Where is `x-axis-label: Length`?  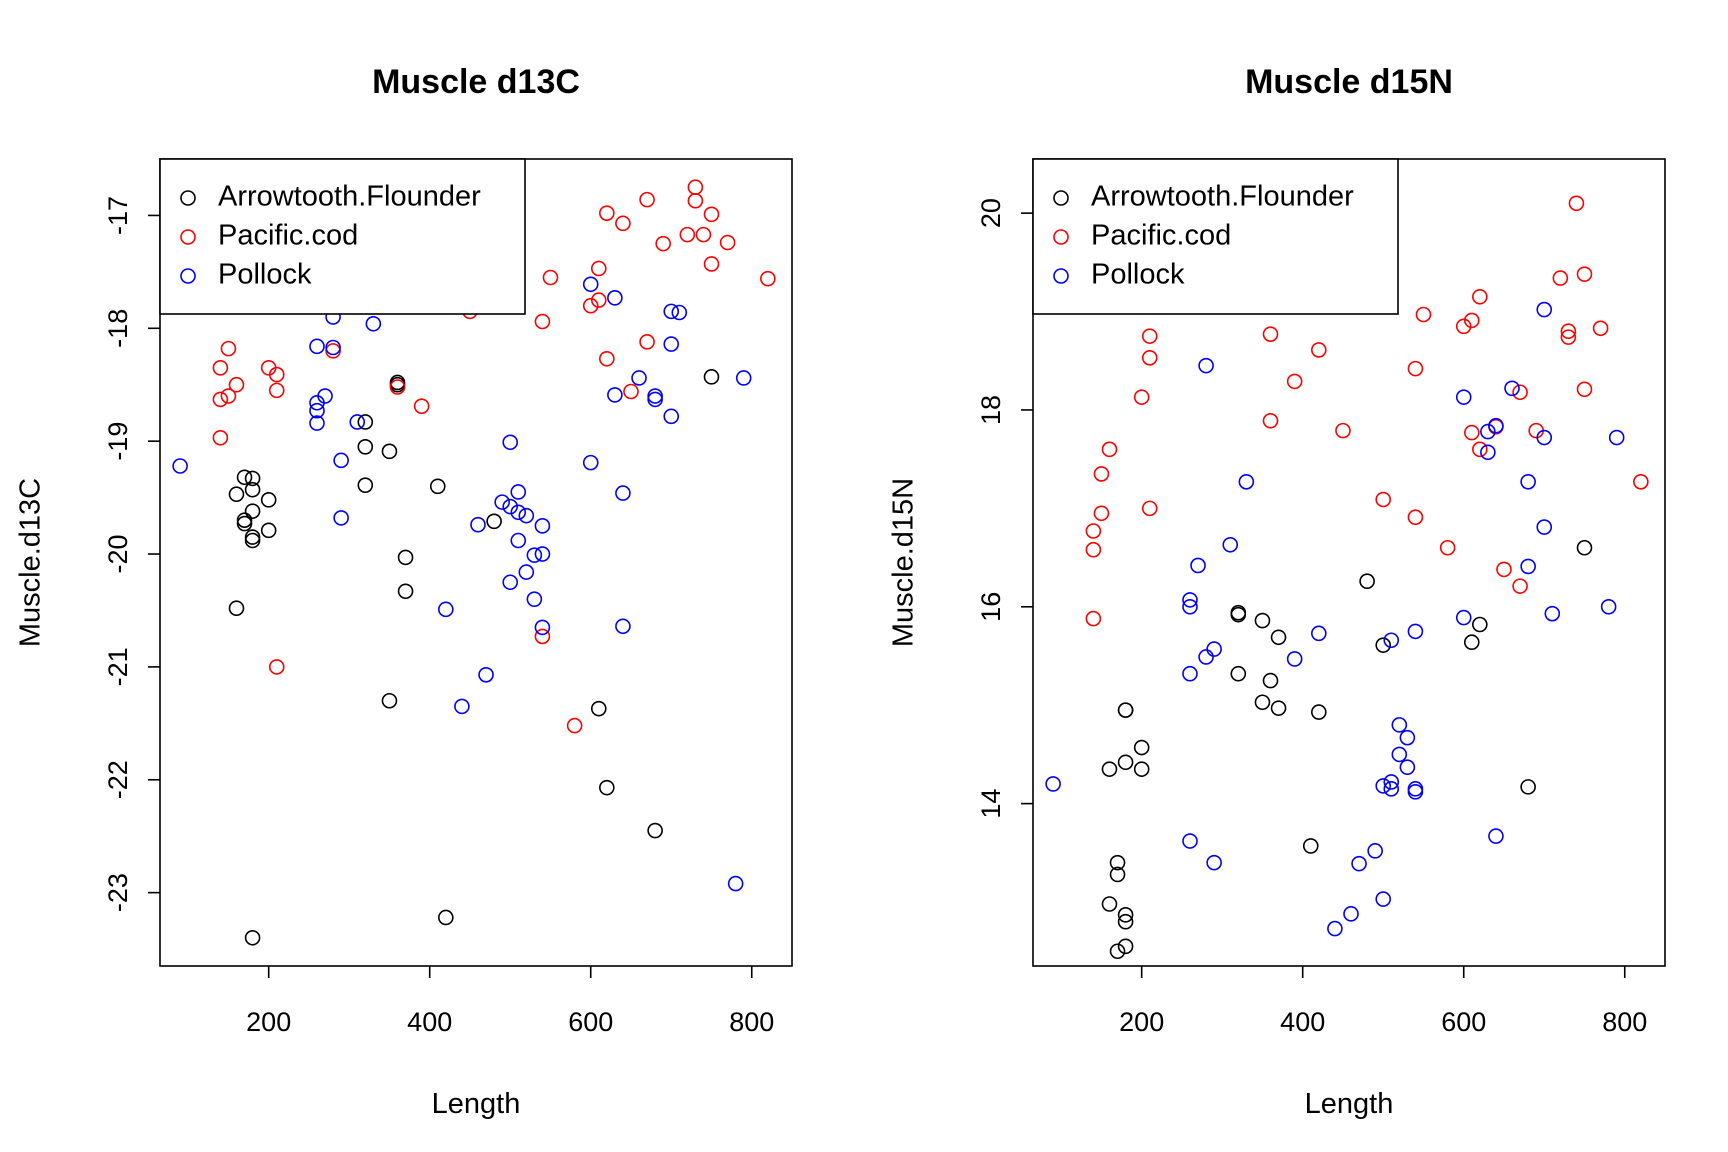 x-axis-label: Length is located at coordinates (476, 1104).